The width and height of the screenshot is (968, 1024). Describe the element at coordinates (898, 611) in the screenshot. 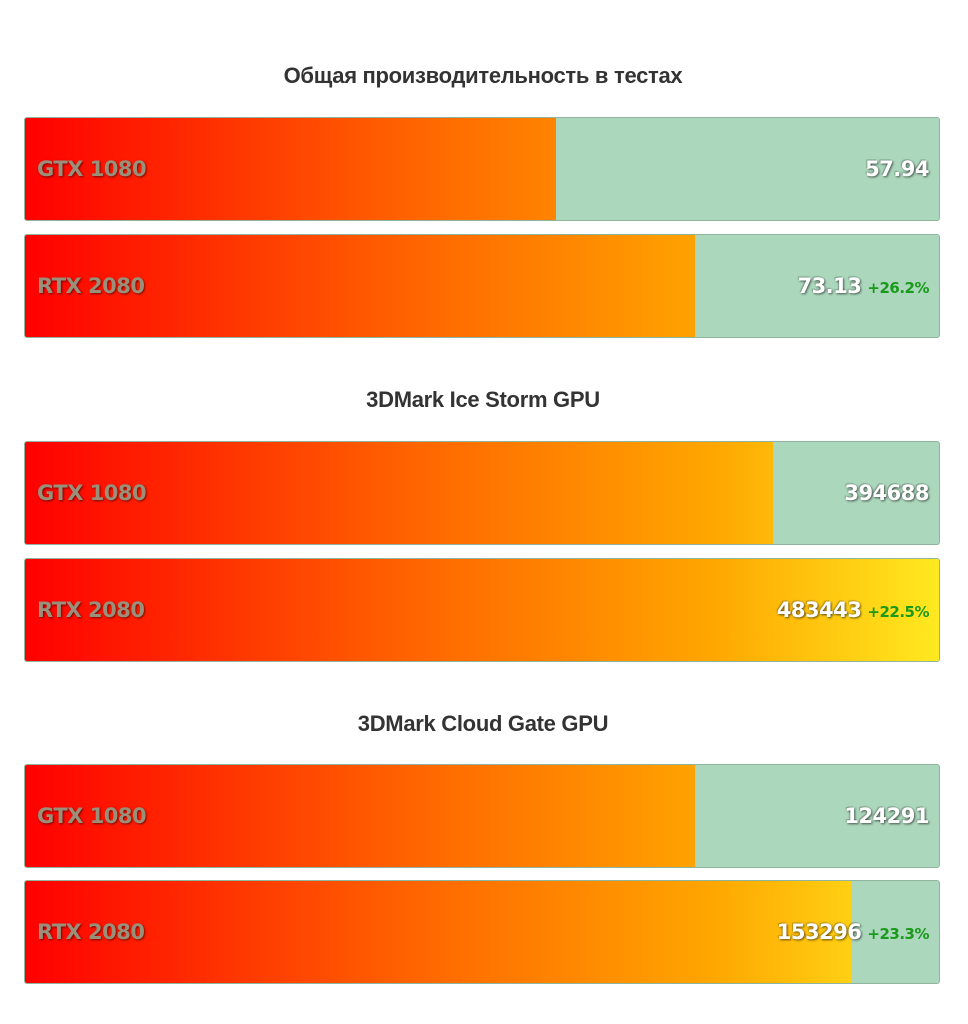

I see `bar-delta-label: +22.5%` at that location.